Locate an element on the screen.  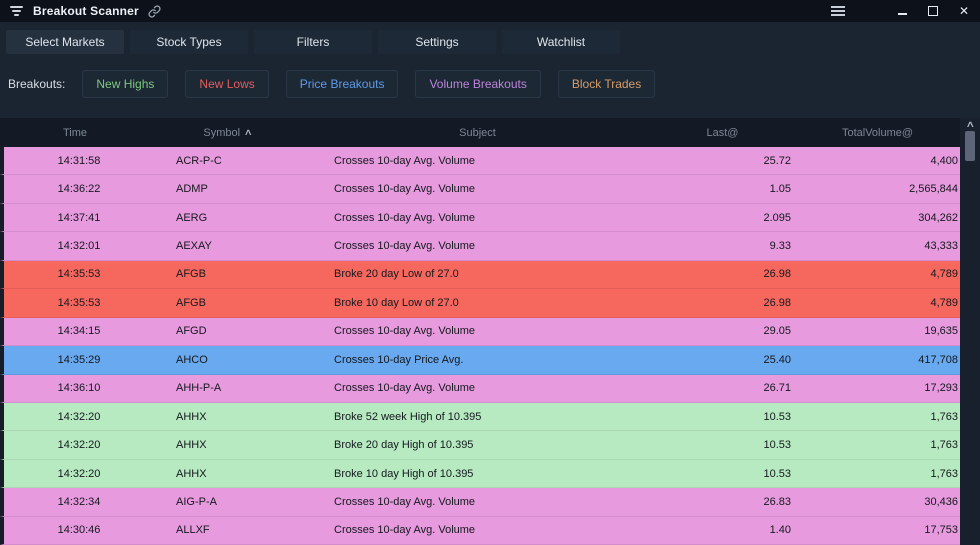
title-bar: Breakout Scanner ✕ is located at coordinates (490, 11).